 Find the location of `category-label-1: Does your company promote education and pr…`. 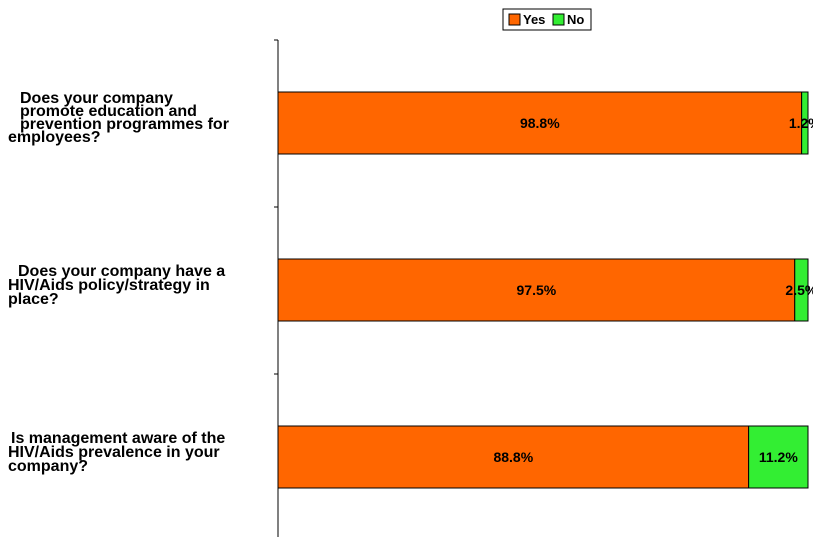

category-label-1: Does your company promote education and pr… is located at coordinates (118, 118).